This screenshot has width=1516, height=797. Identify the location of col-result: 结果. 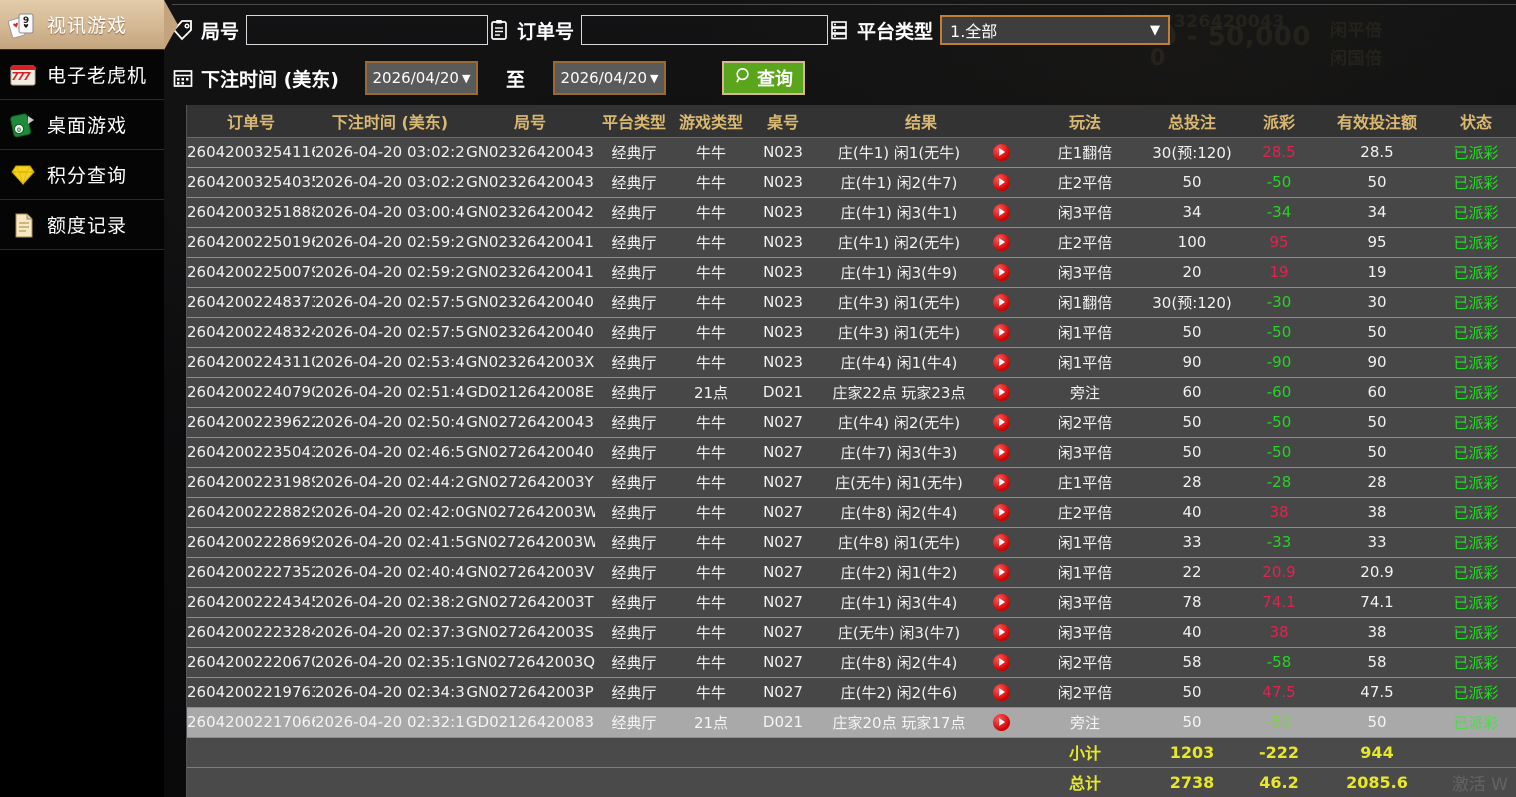
(921, 121).